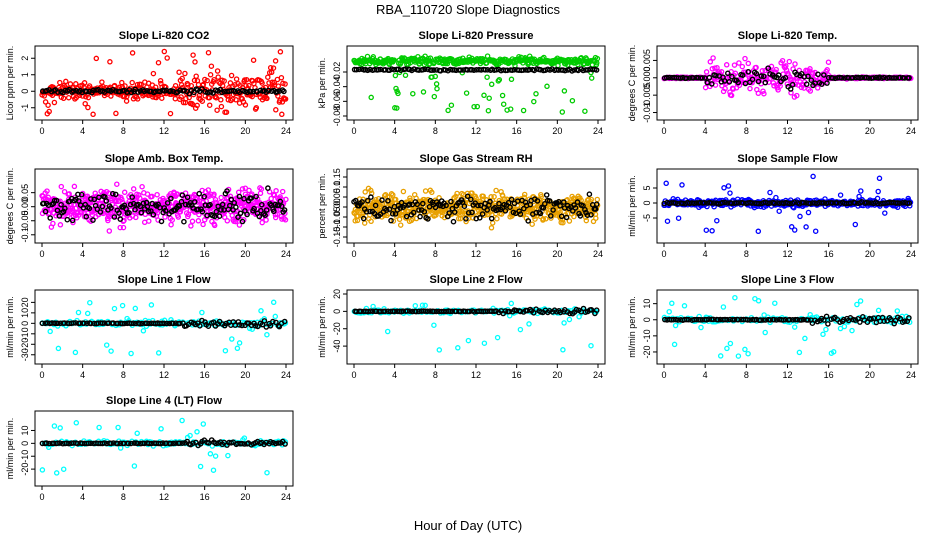 This screenshot has width=936, height=540. Describe the element at coordinates (476, 36) in the screenshot. I see `panel-title: Slope Li-820 Pressure` at that location.